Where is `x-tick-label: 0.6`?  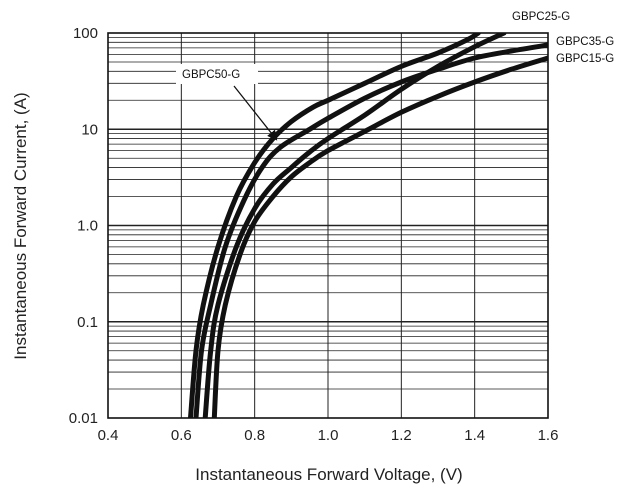
x-tick-label: 0.6 is located at coordinates (181, 435).